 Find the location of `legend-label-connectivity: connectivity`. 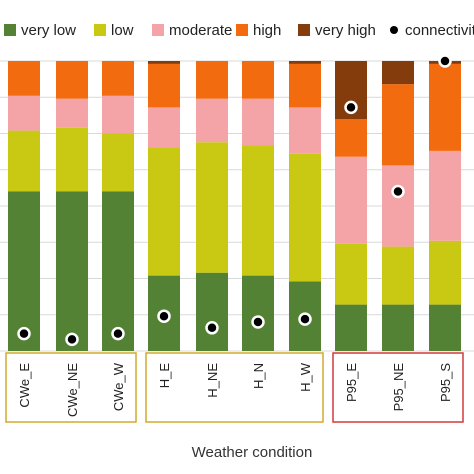

legend-label-connectivity: connectivity is located at coordinates (439, 30).